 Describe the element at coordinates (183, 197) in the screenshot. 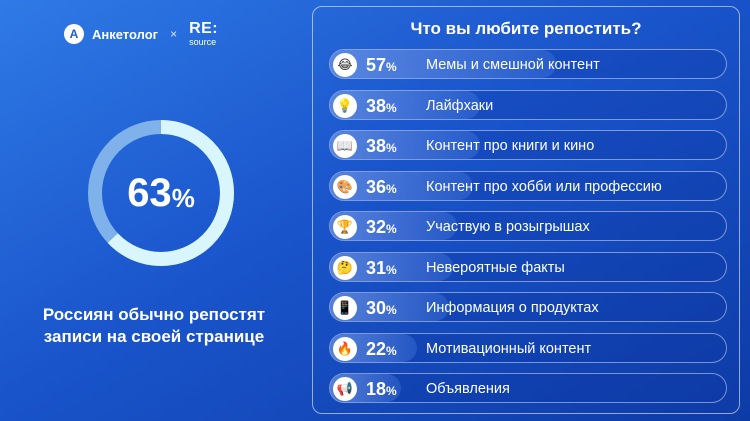

I see `donut-percent-sign: %` at that location.